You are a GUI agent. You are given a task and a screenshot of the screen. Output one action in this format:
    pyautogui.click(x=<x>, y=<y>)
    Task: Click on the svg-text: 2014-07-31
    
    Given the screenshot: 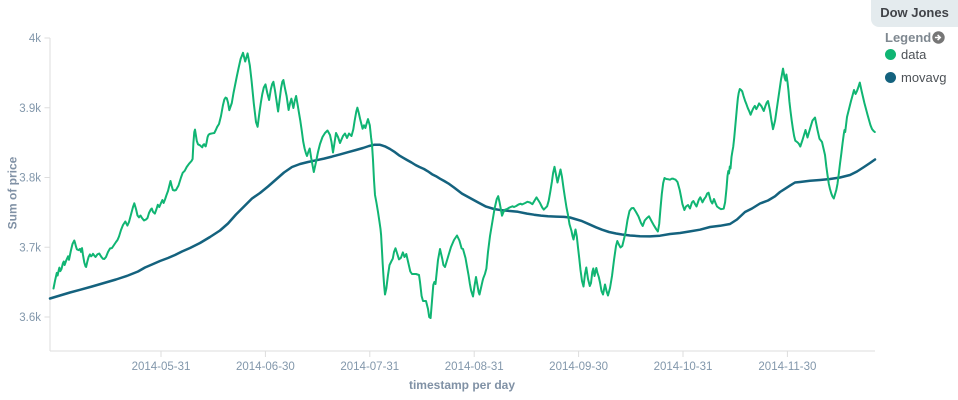 What is the action you would take?
    pyautogui.click(x=369, y=367)
    